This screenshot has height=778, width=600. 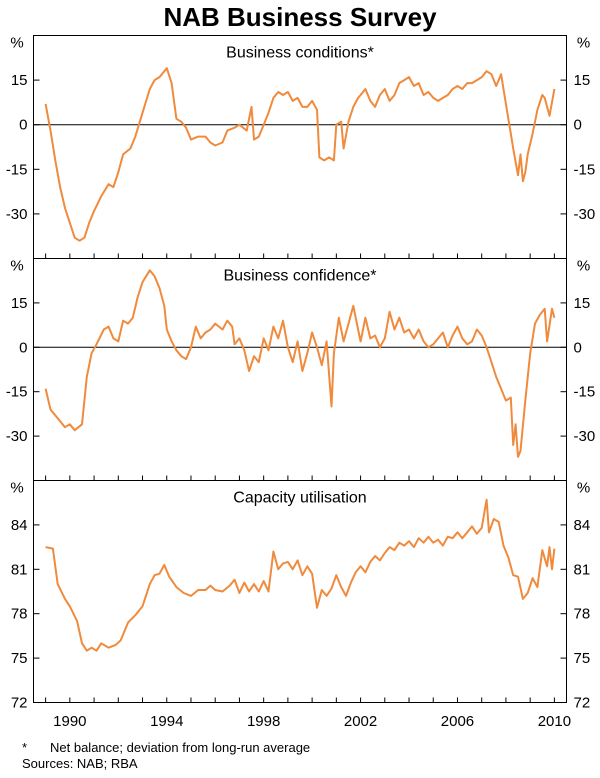 What do you see at coordinates (19, 658) in the screenshot?
I see `y-tick-label-left: 75` at bounding box center [19, 658].